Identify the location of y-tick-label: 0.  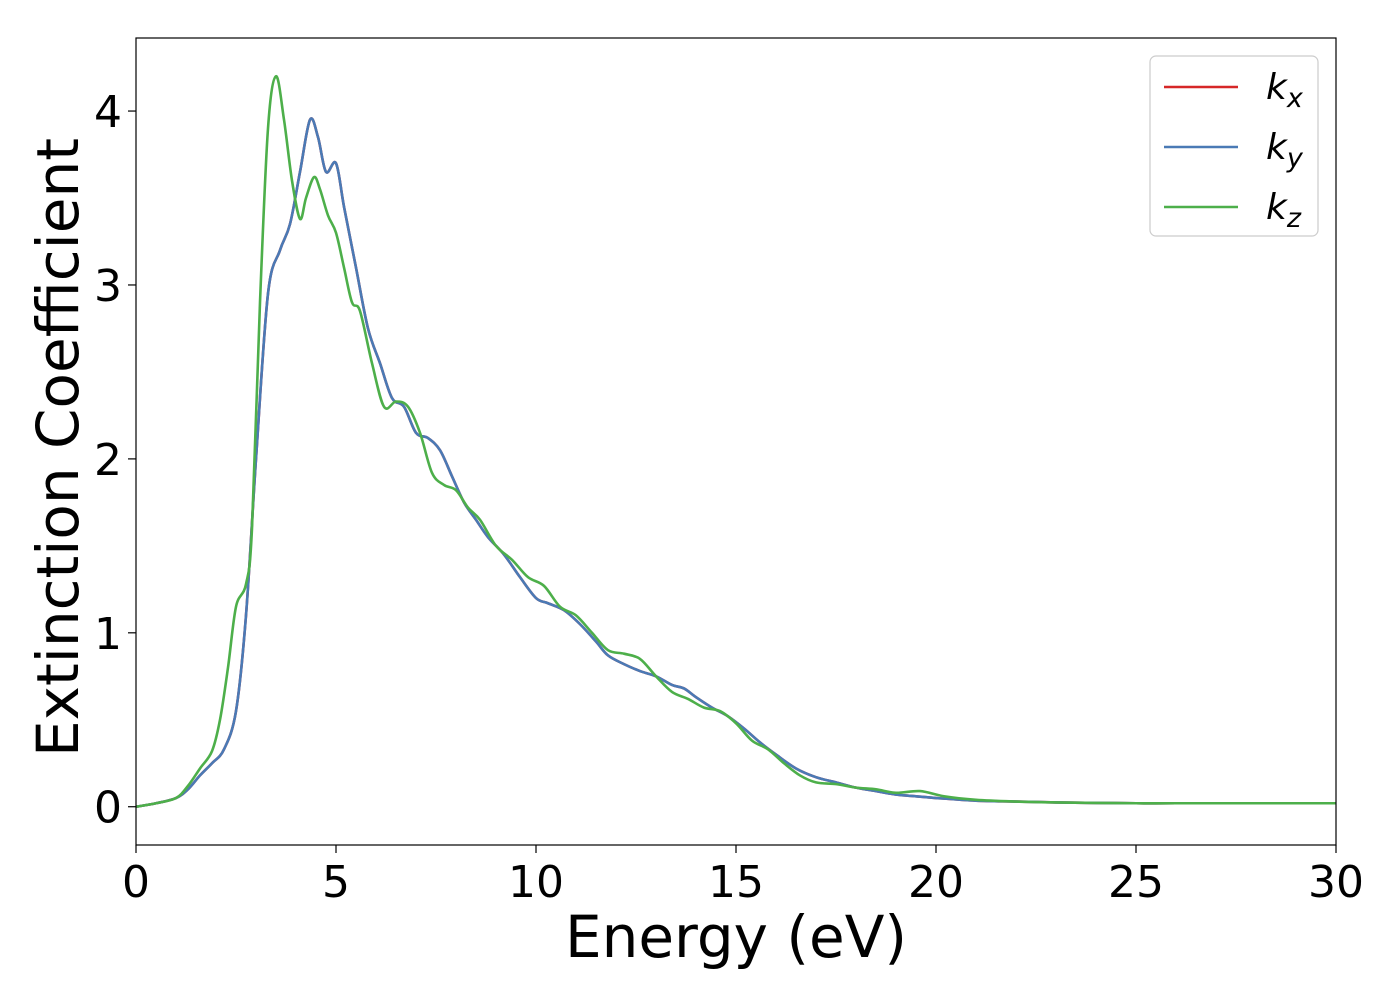
(108, 808).